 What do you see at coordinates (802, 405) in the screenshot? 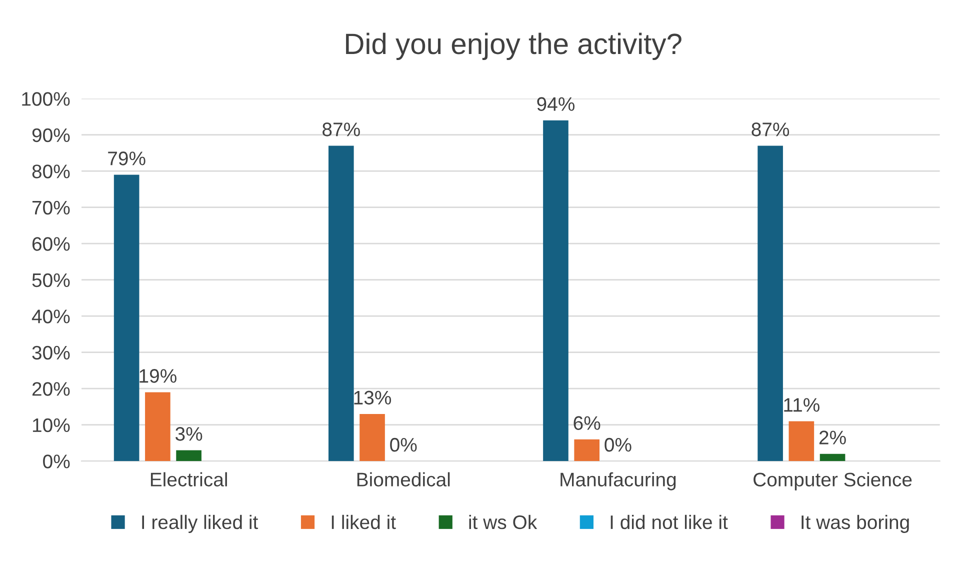
I see `data-label: 11%` at bounding box center [802, 405].